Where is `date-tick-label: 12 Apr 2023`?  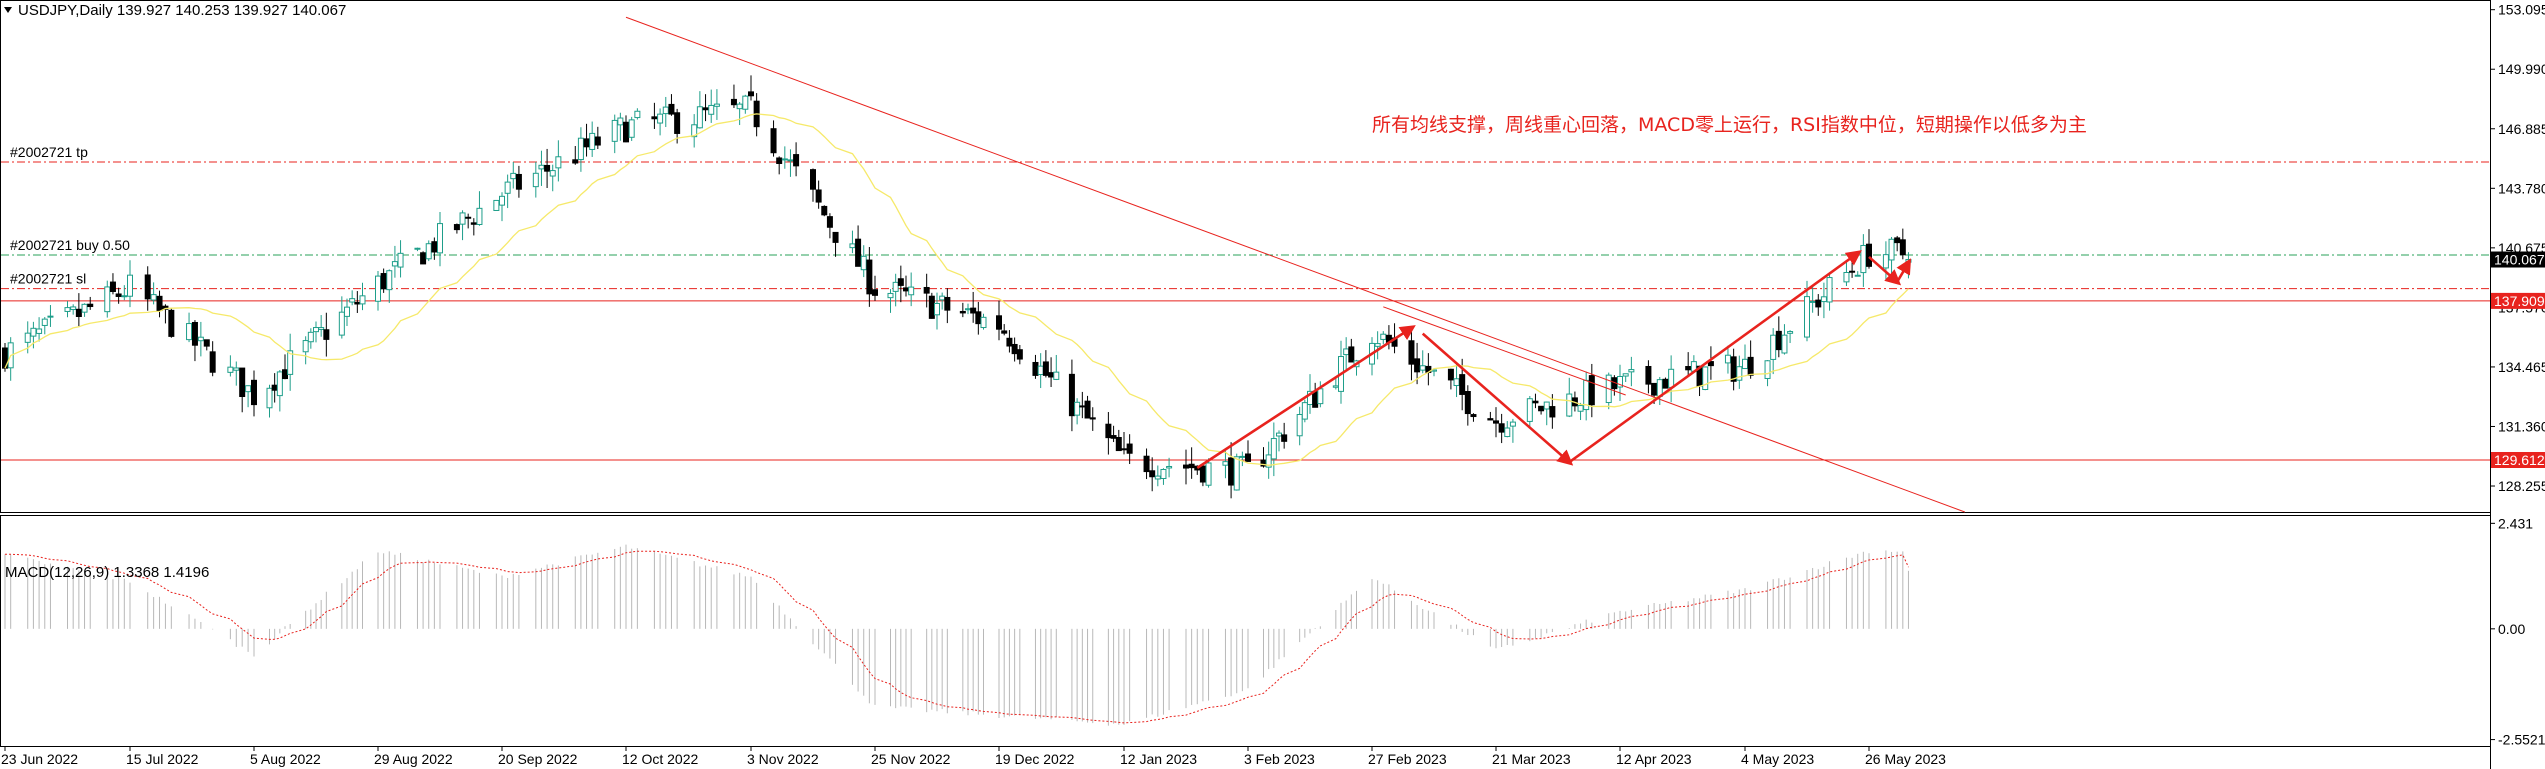 date-tick-label: 12 Apr 2023 is located at coordinates (1654, 759).